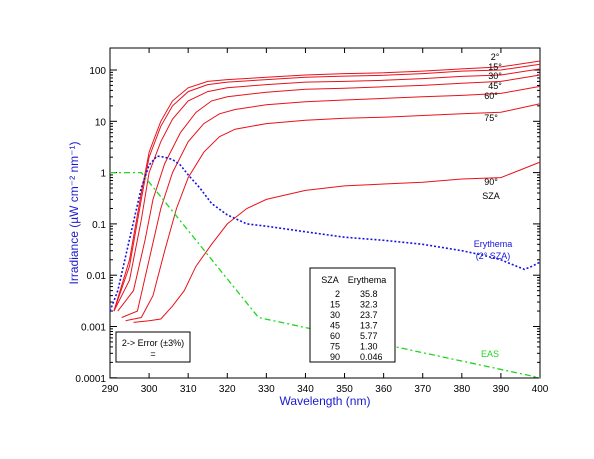  Describe the element at coordinates (369, 294) in the screenshot. I see `table-cell-erythema: 35.8` at that location.